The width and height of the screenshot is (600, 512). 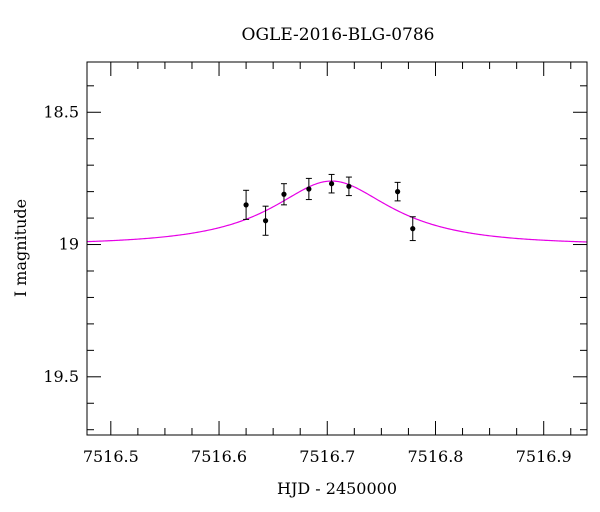 I want to click on x-tick-labels: 7516.5 7516.6 7516.7 7516.8 7516.9, so click(x=327, y=456).